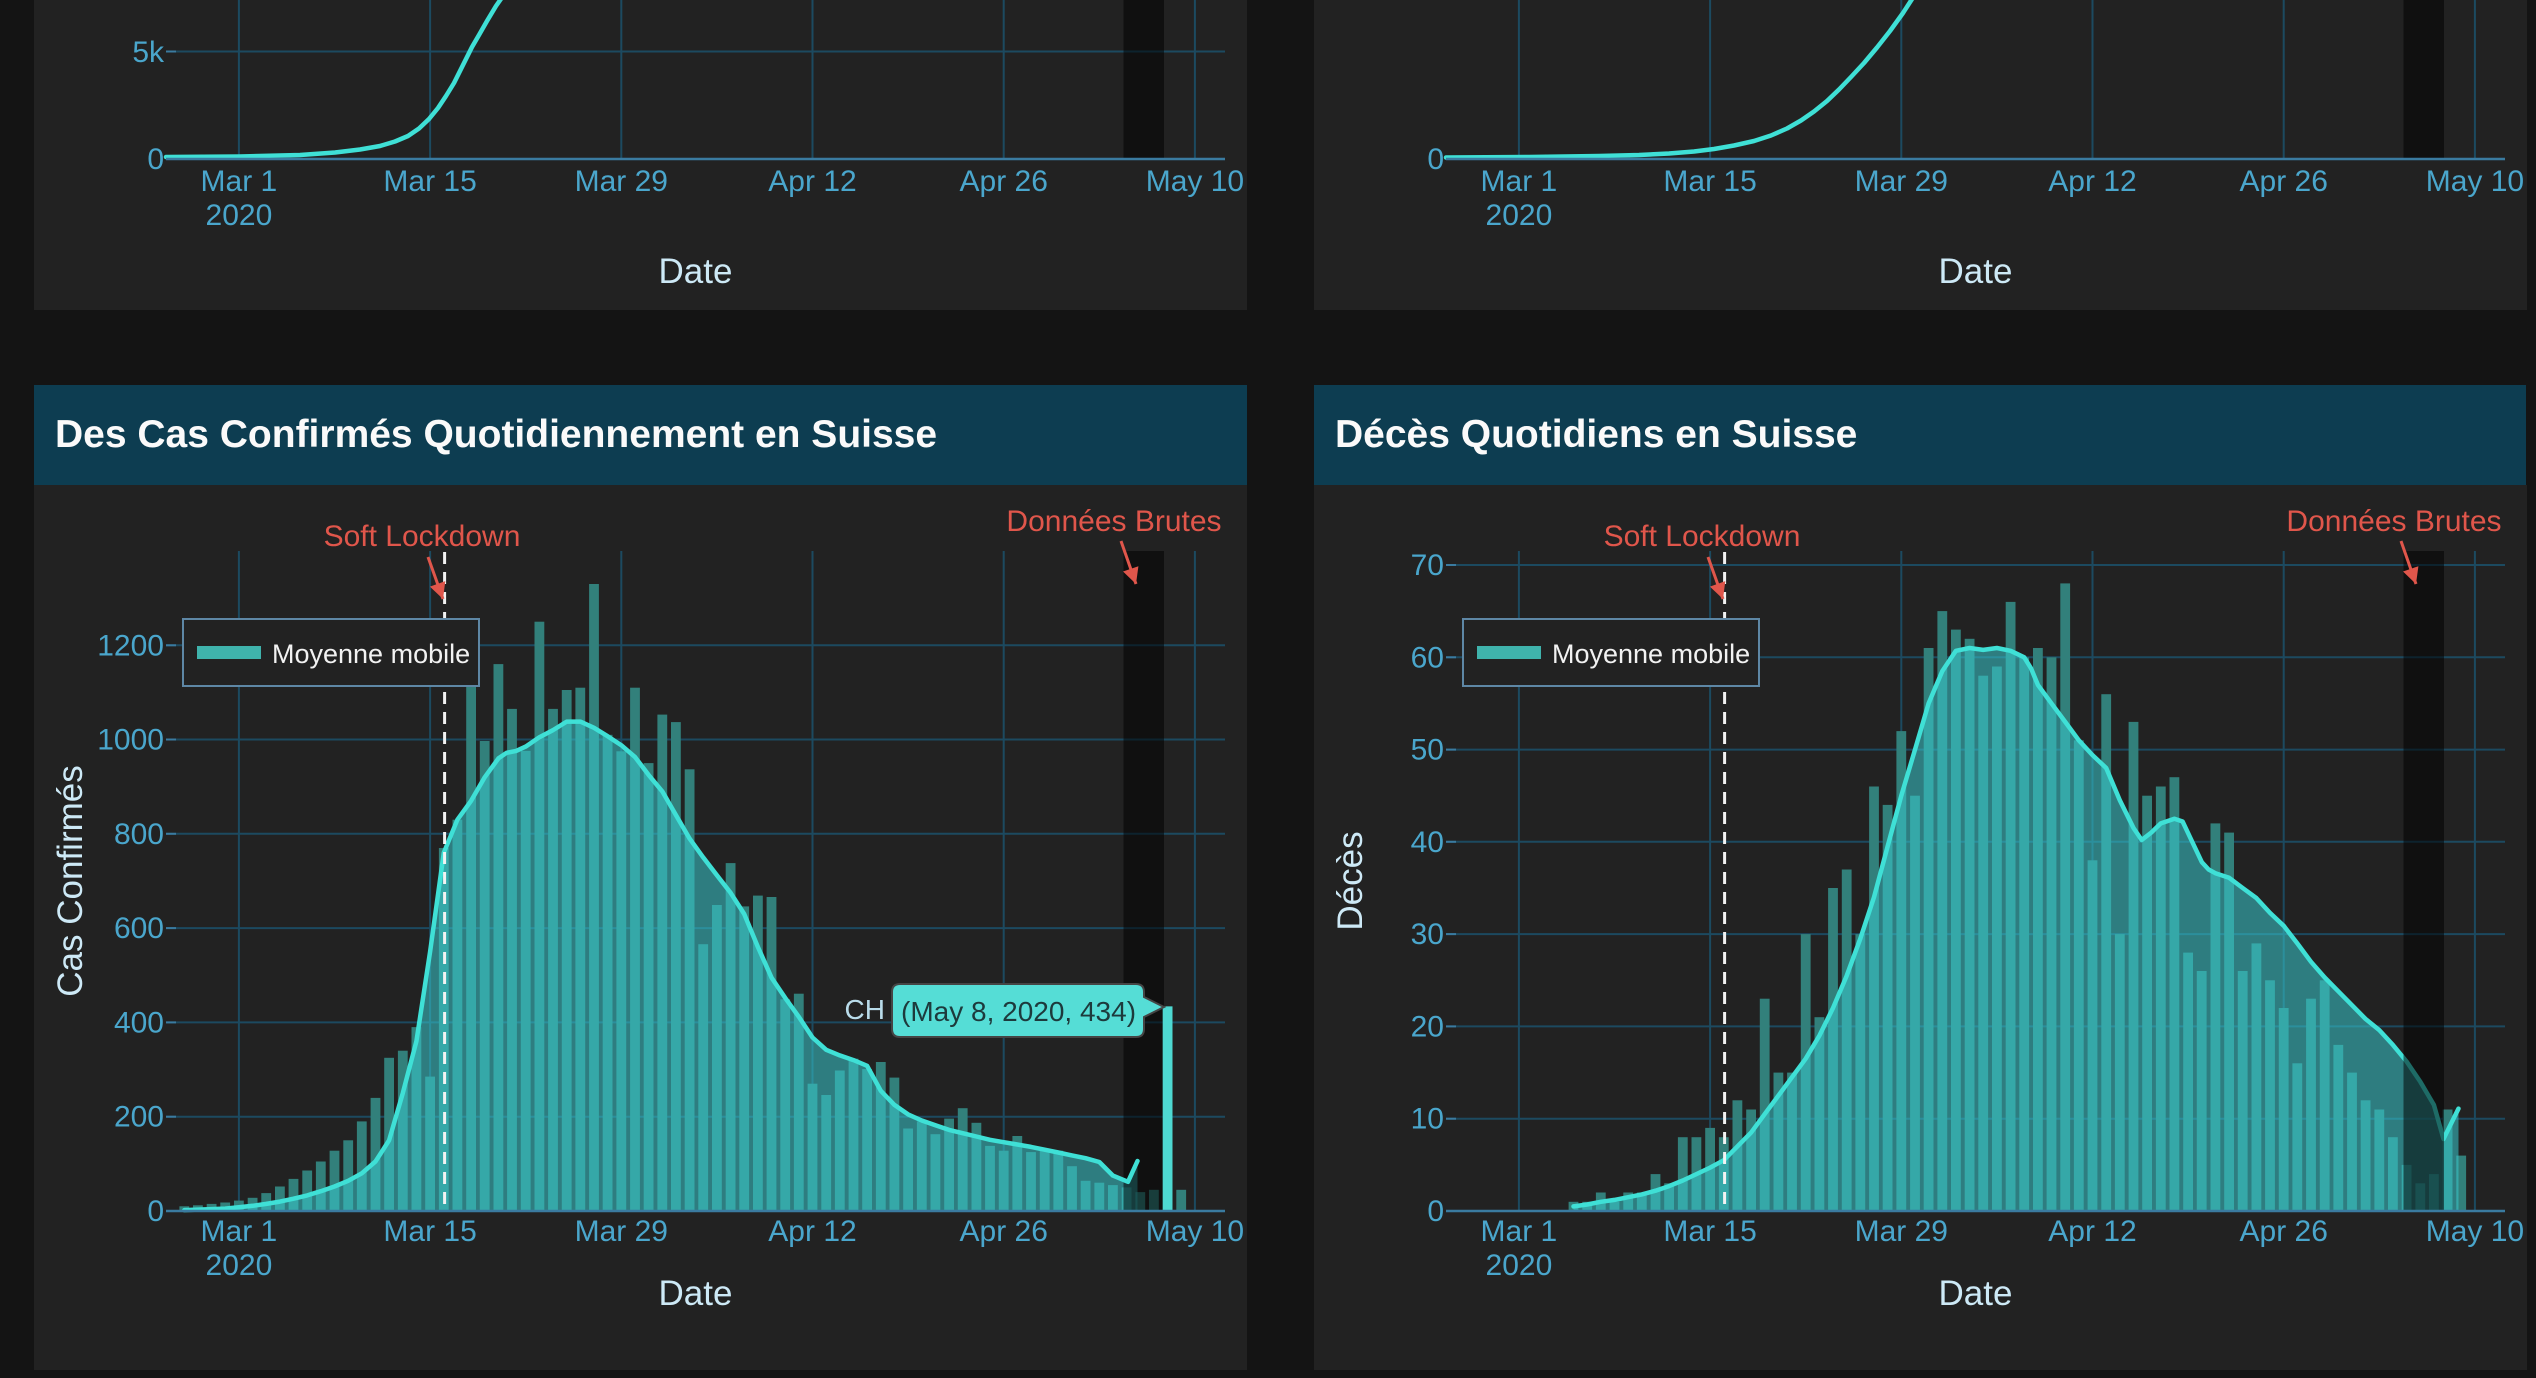  I want to click on svg-text: 70, so click(1427, 565).